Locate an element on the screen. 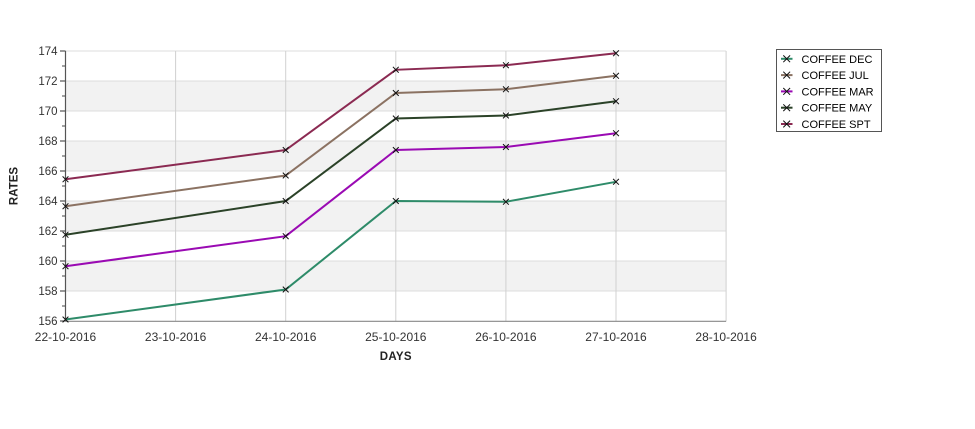 This screenshot has width=975, height=429. svg-text: COFFEE SPT is located at coordinates (836, 125).